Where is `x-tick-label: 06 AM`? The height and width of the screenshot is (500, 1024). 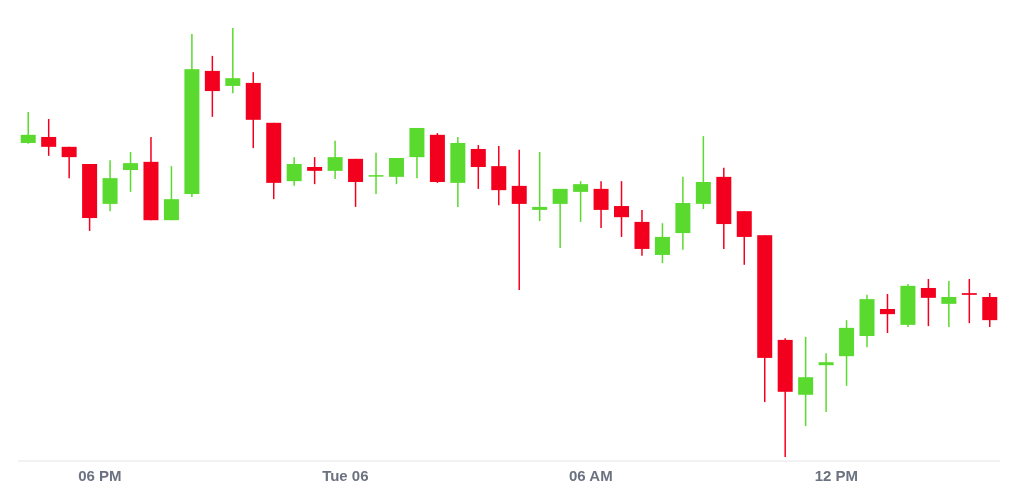
x-tick-label: 06 AM is located at coordinates (591, 475).